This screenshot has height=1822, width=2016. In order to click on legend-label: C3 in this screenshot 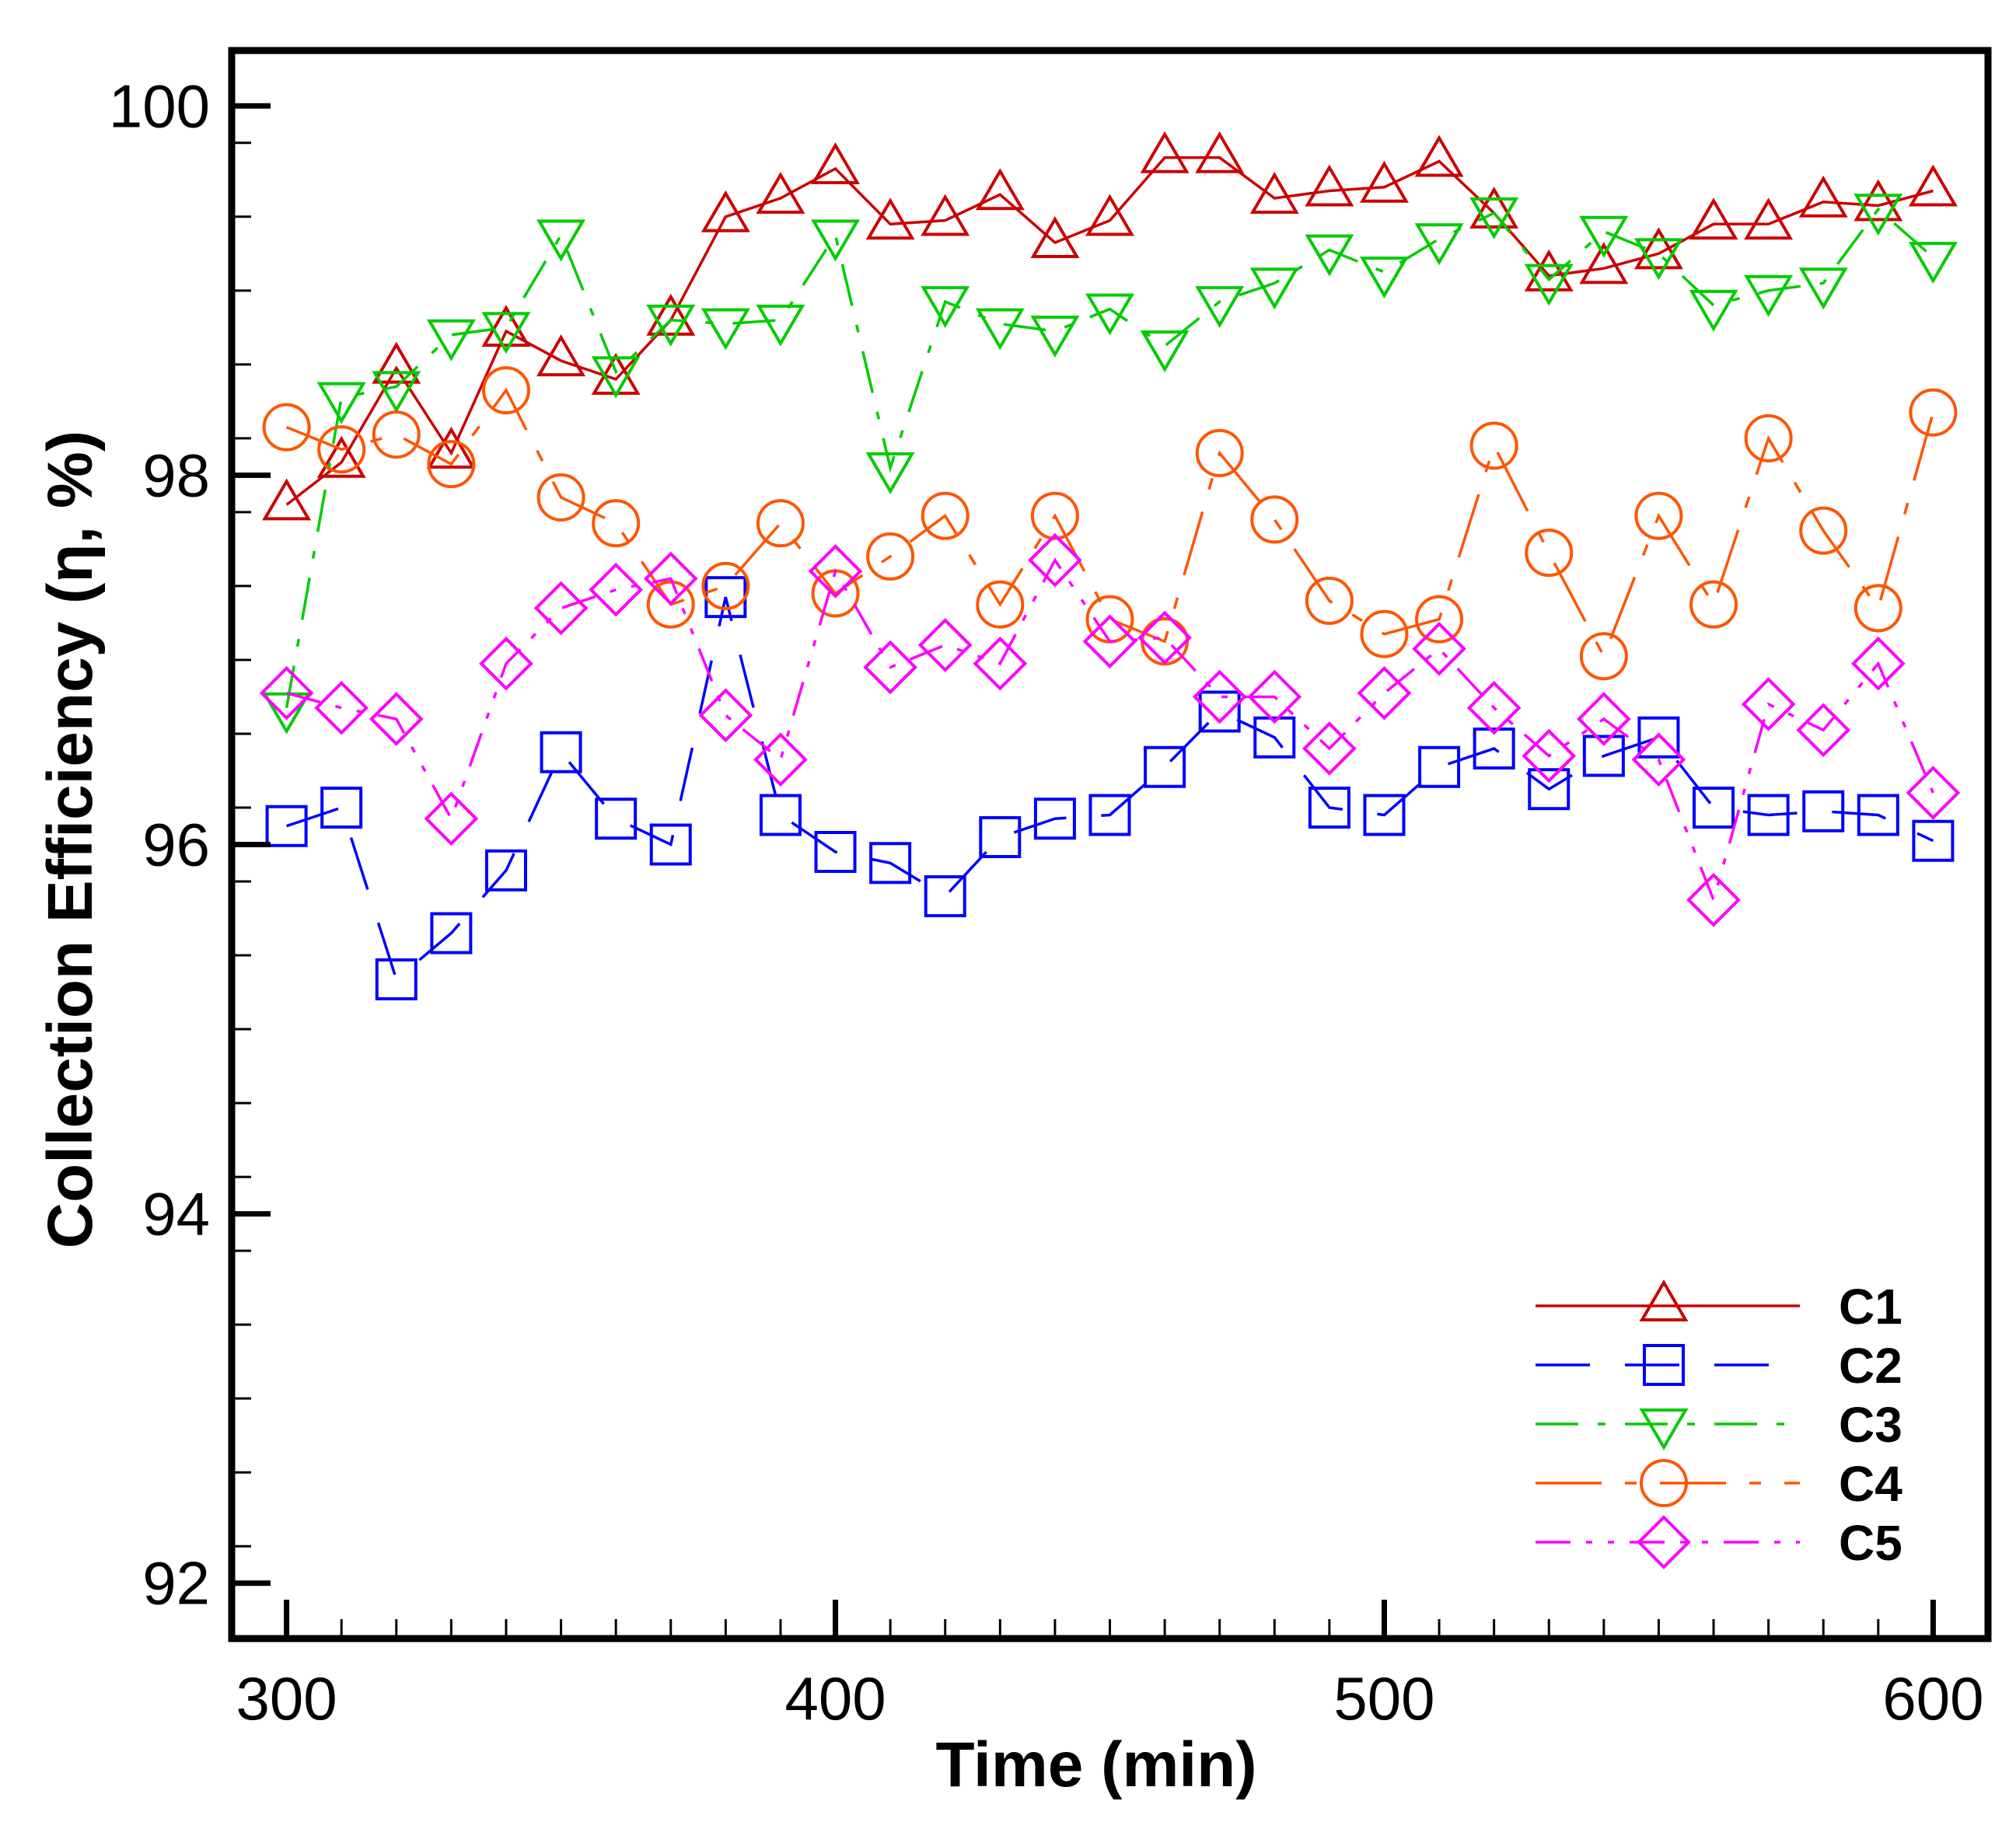, I will do `click(1870, 1425)`.